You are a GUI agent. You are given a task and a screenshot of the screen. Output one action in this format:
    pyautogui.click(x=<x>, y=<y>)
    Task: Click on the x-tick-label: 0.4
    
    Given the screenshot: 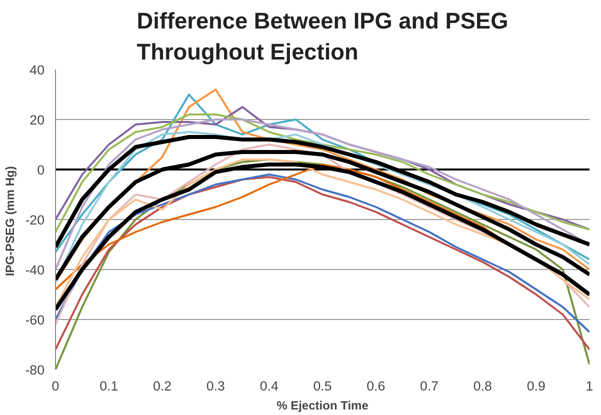 What is the action you would take?
    pyautogui.click(x=269, y=386)
    